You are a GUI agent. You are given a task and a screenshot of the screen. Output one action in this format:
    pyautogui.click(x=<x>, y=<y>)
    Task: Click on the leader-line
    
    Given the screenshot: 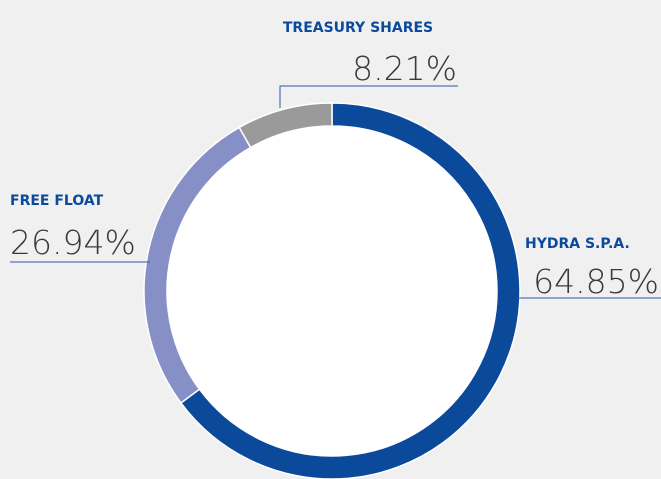 What is the action you would take?
    pyautogui.click(x=368, y=96)
    